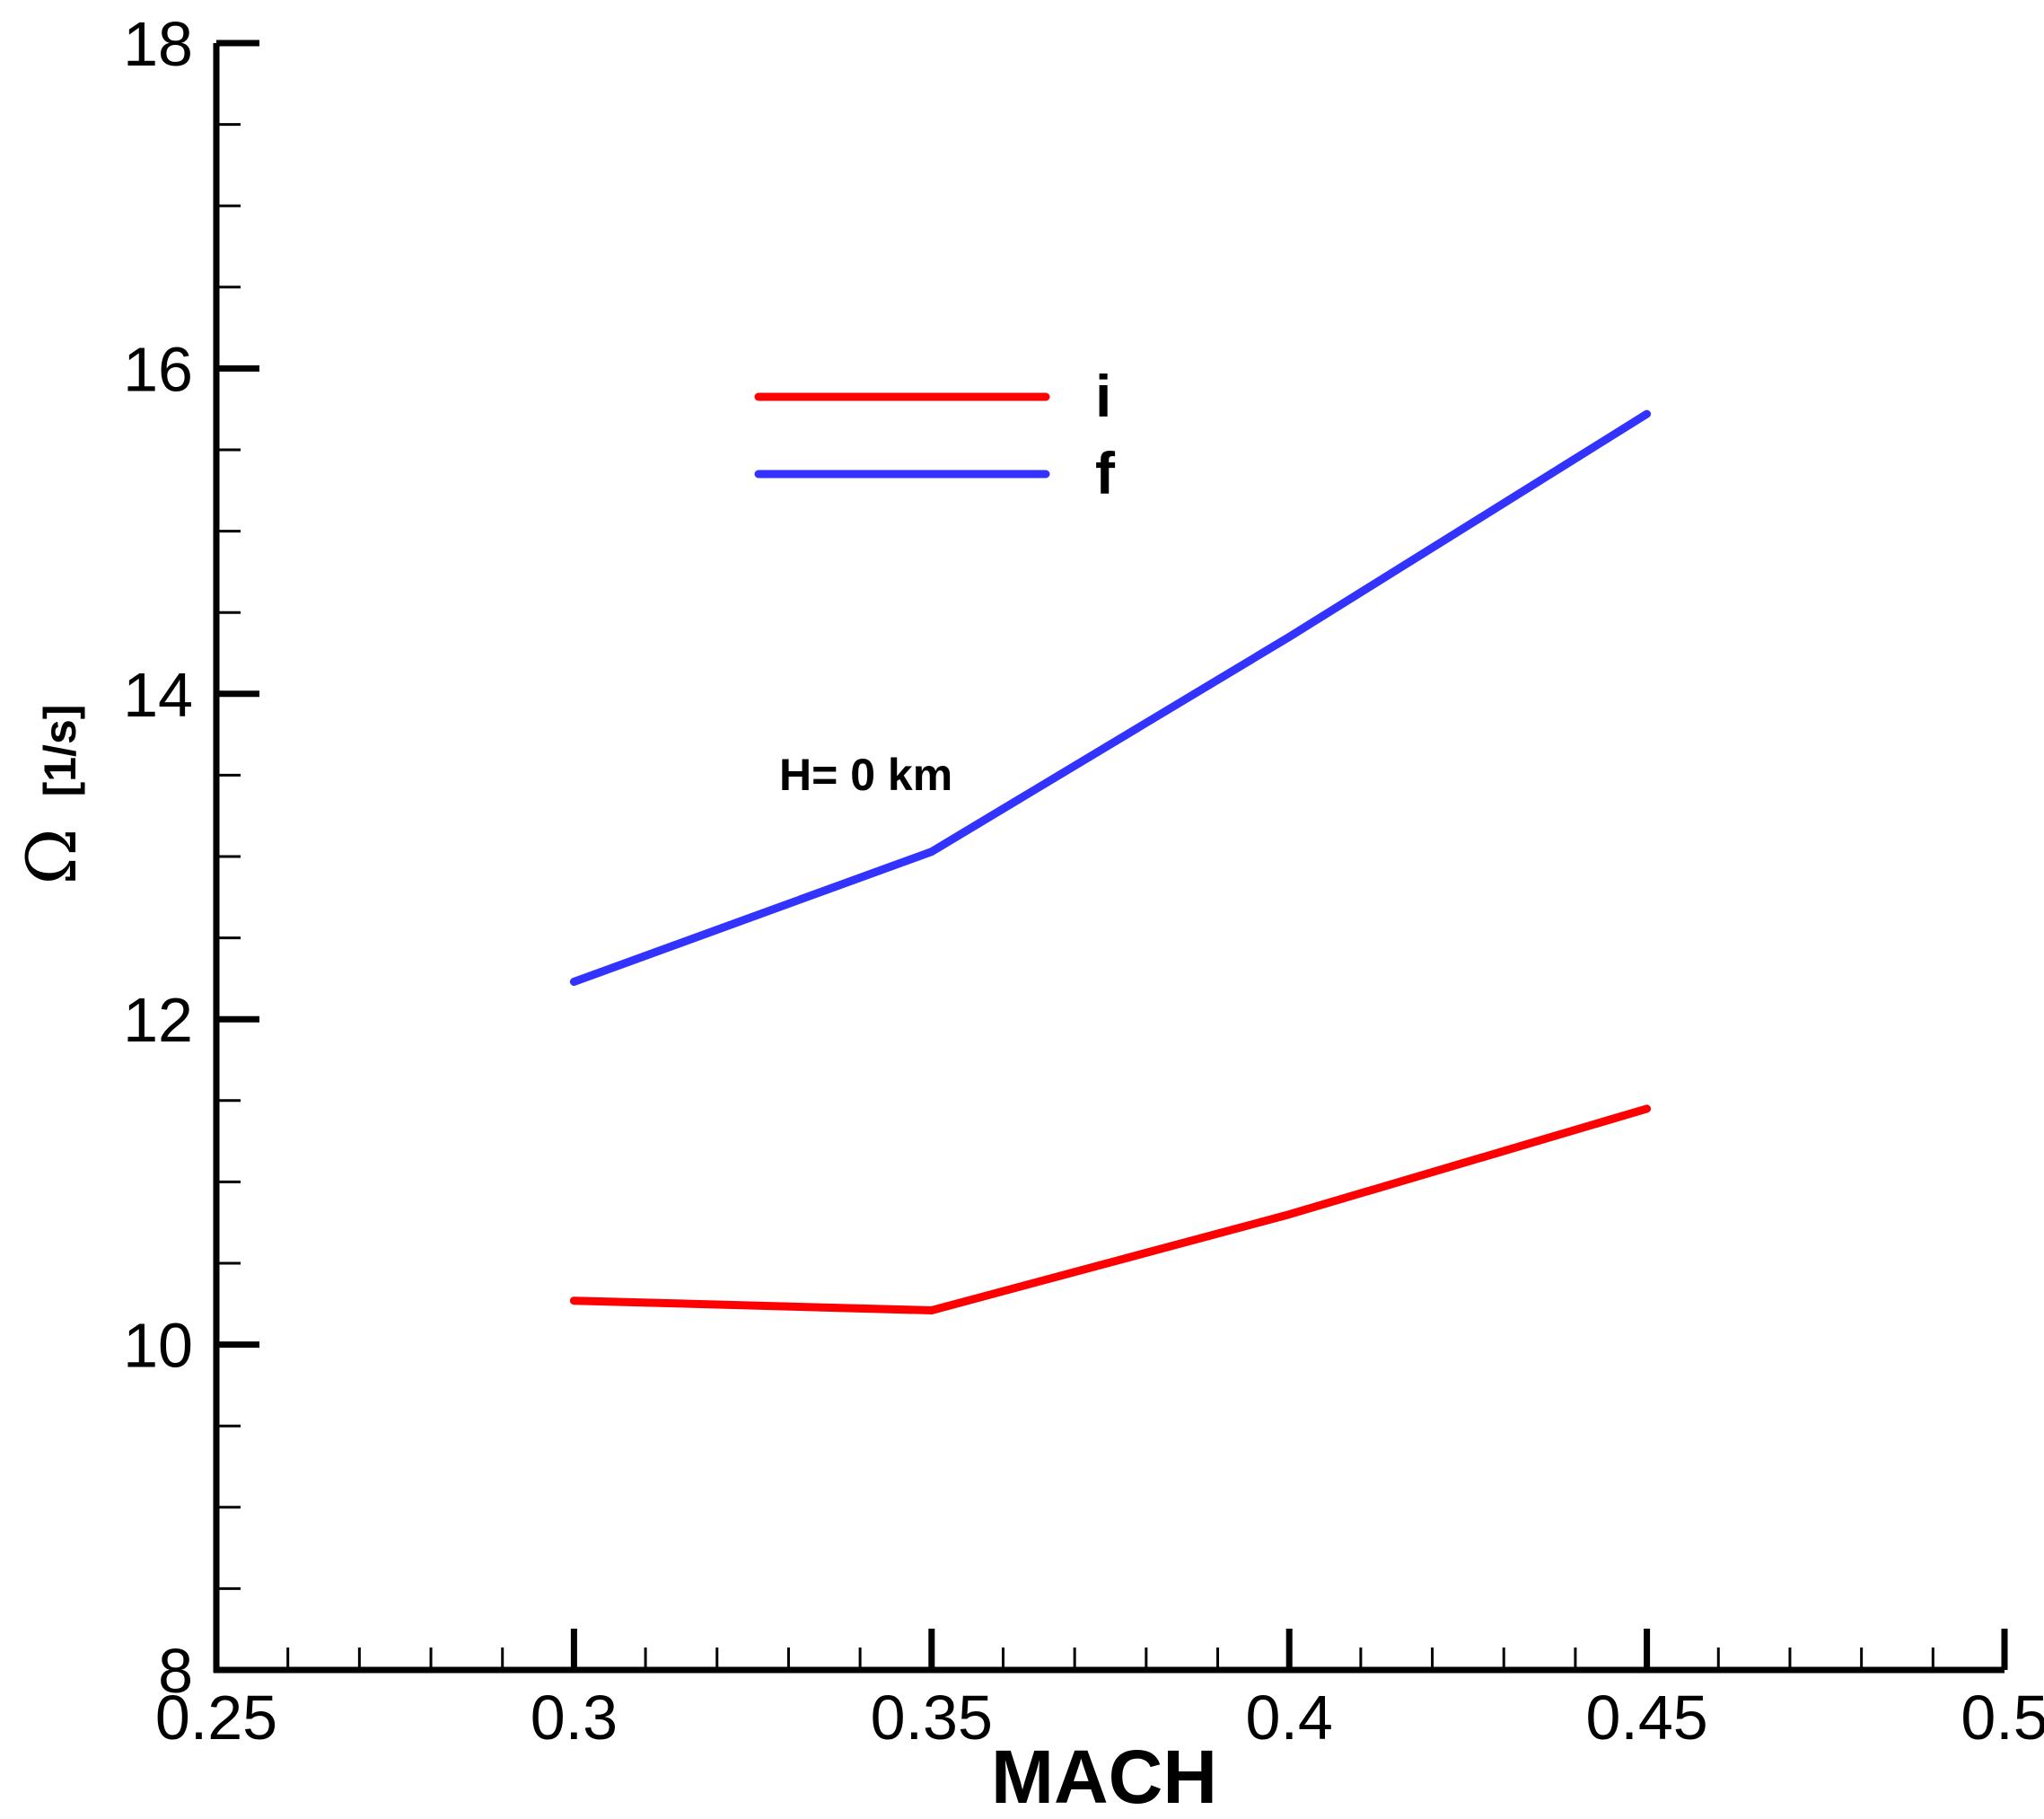  What do you see at coordinates (935, 434) in the screenshot?
I see `legend: i f` at bounding box center [935, 434].